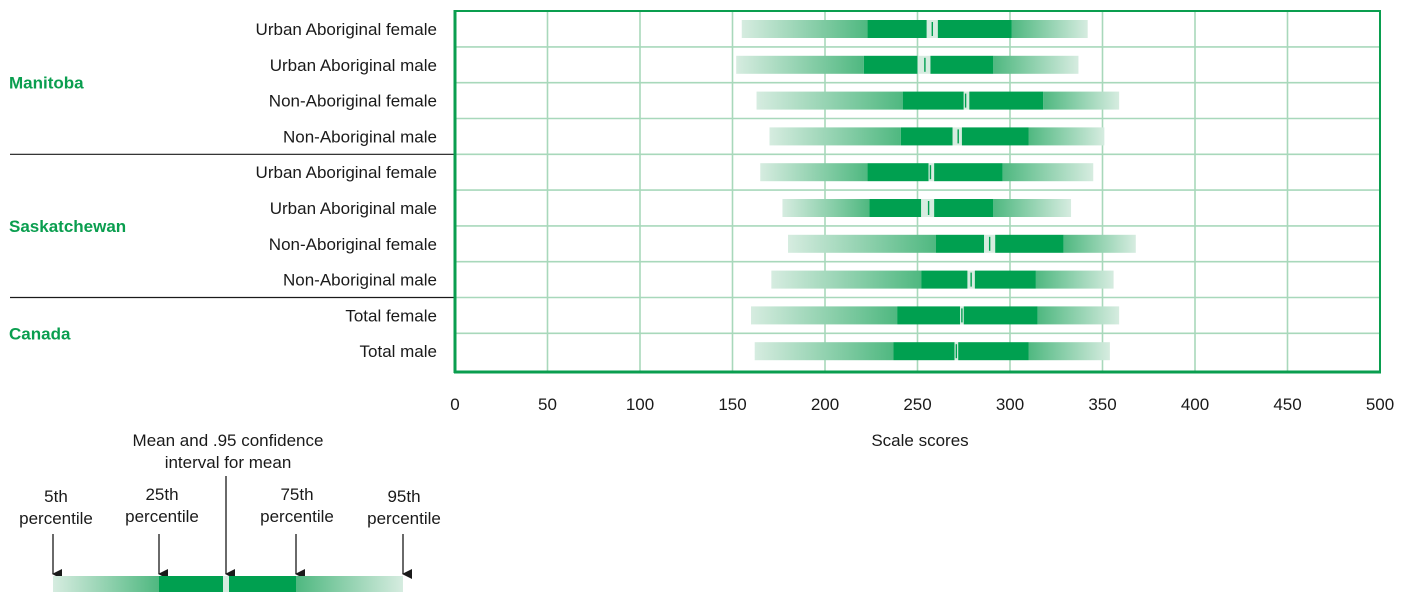 The height and width of the screenshot is (593, 1411). Describe the element at coordinates (360, 136) in the screenshot. I see `row-label-3: Non-Aboriginal male` at that location.